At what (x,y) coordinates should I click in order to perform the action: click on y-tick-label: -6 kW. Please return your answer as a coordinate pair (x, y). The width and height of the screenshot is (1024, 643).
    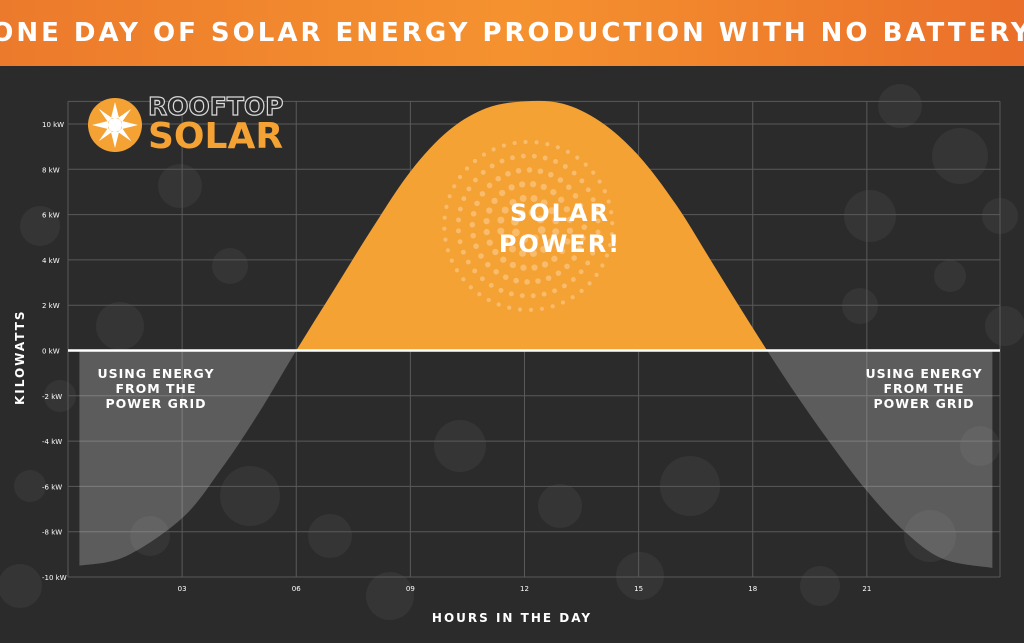
    Looking at the image, I should click on (52, 487).